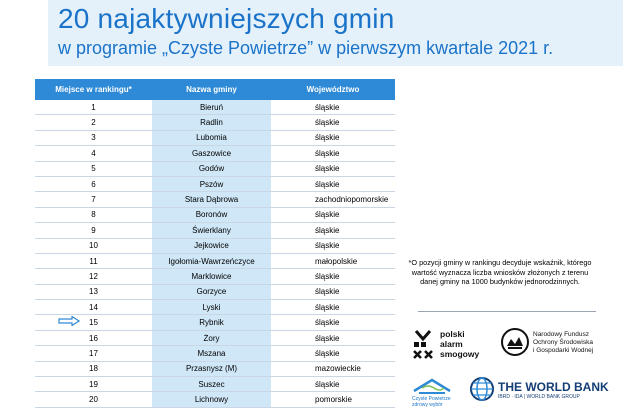 The height and width of the screenshot is (418, 623). What do you see at coordinates (211, 292) in the screenshot?
I see `municipality-cell: Gorzyce` at bounding box center [211, 292].